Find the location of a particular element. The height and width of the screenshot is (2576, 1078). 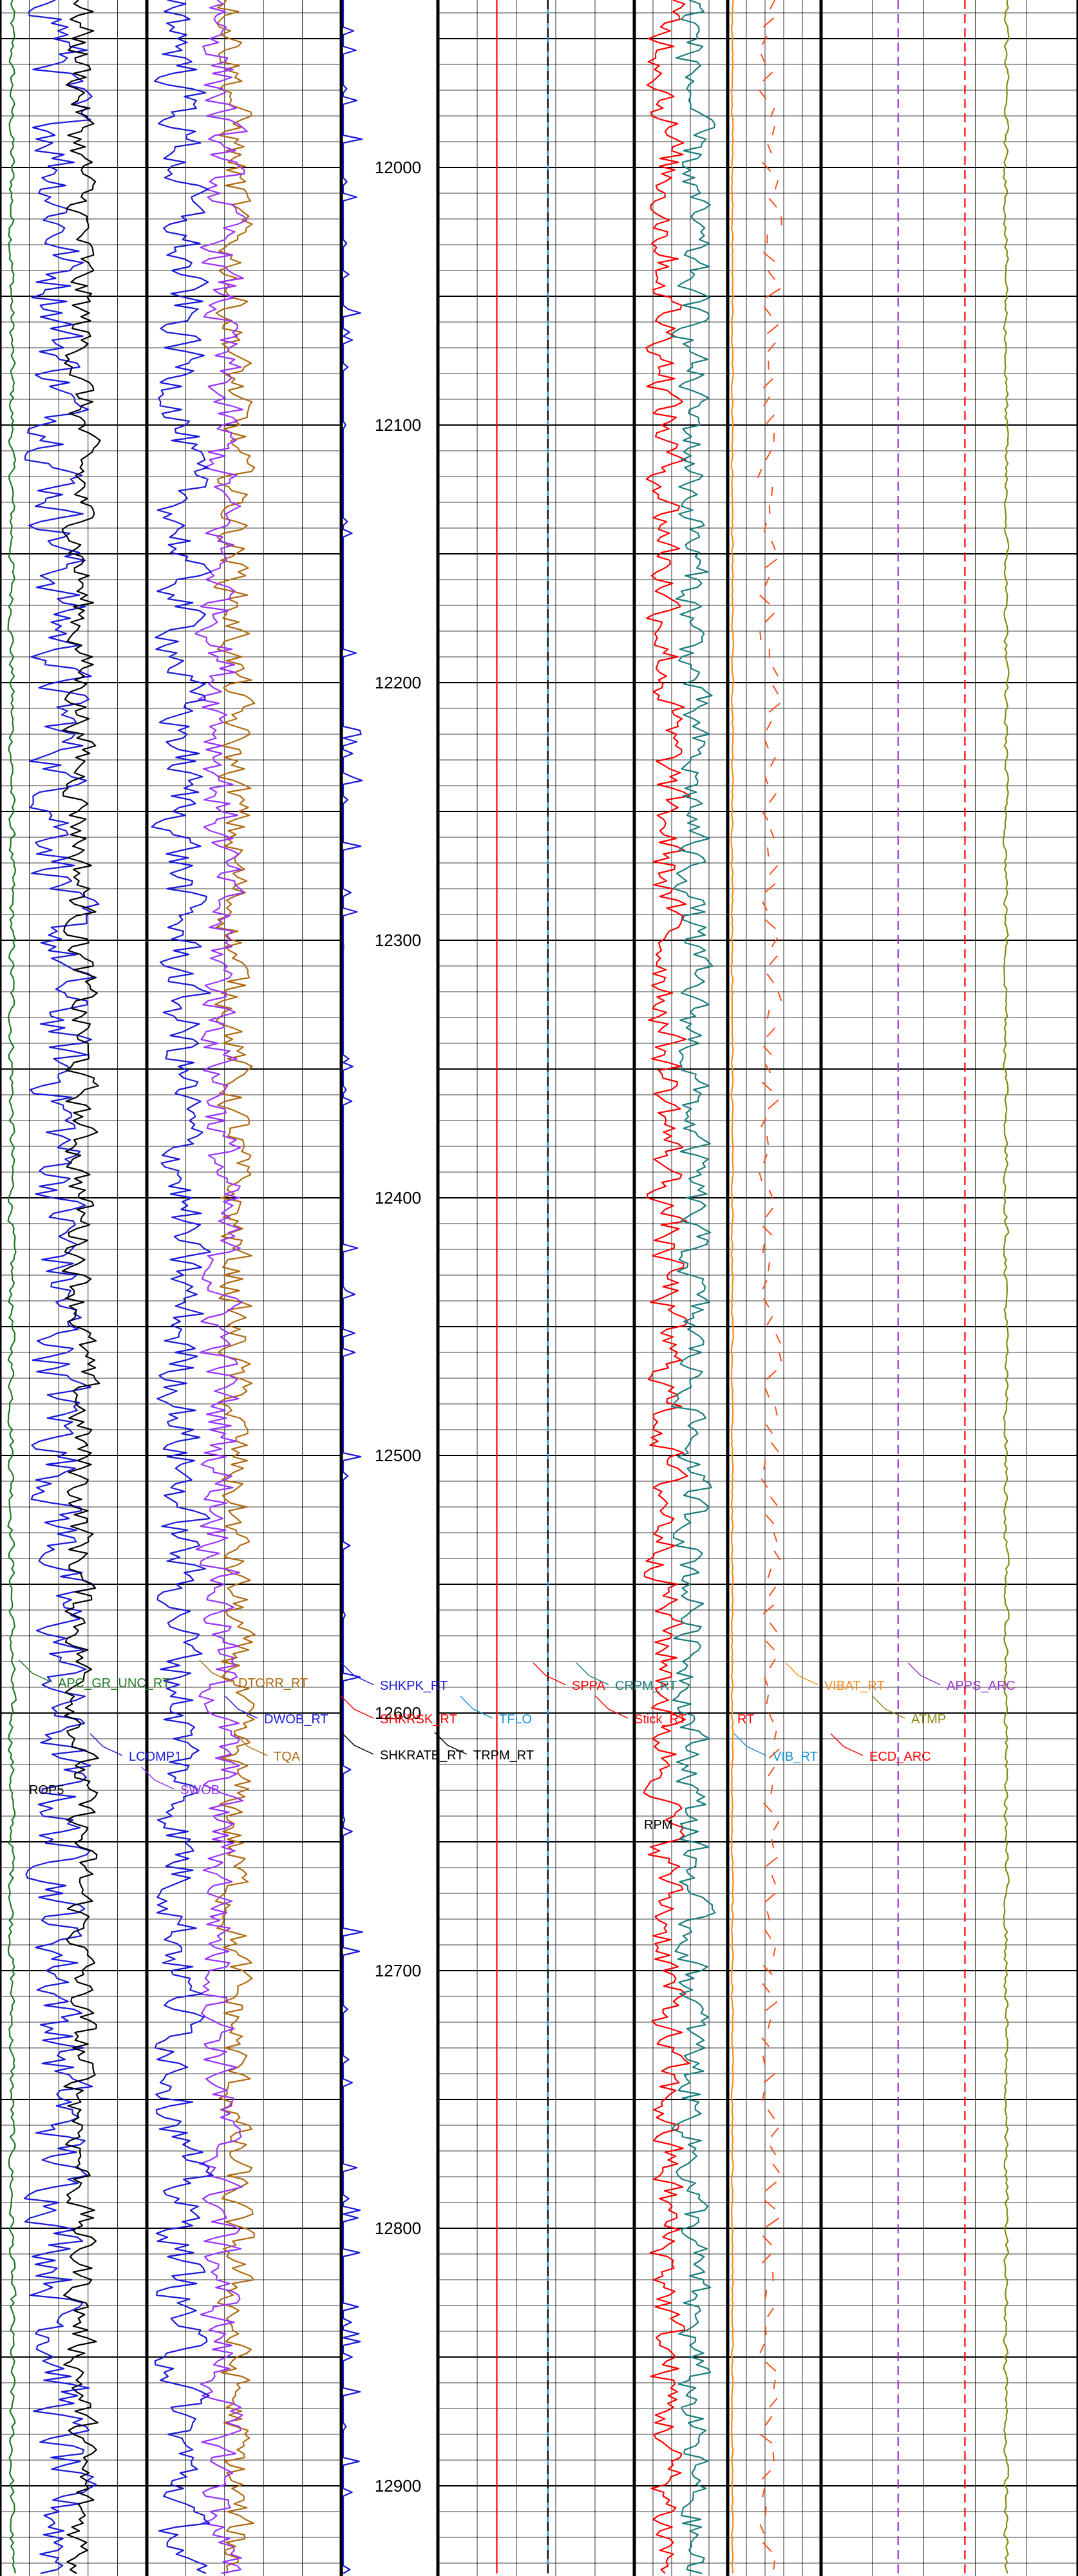

curve-shkpk-rt is located at coordinates (353, 1287).